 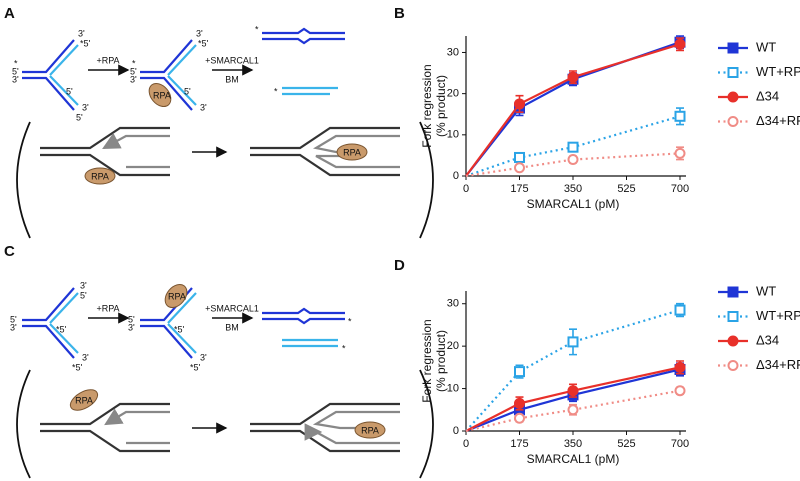 I want to click on x-axis-label: SMARCAL1 (pM), so click(x=573, y=459).